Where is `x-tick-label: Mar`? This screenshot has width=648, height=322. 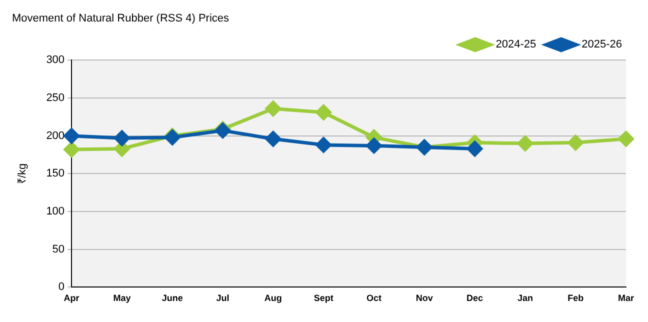 x-tick-label: Mar is located at coordinates (626, 298).